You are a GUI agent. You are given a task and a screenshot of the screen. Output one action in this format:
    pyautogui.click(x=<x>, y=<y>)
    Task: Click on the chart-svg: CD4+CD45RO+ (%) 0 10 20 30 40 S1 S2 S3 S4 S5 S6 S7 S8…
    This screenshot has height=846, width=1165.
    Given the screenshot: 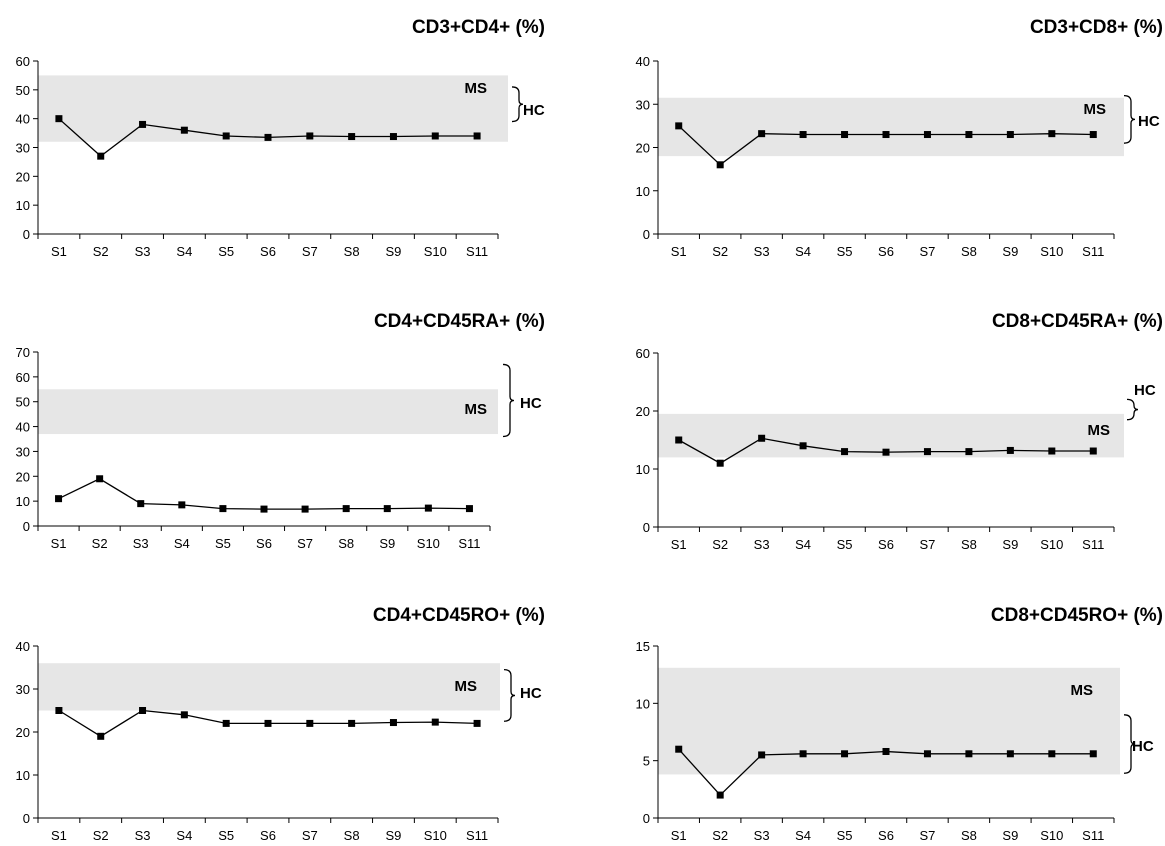 What is the action you would take?
    pyautogui.click(x=280, y=724)
    